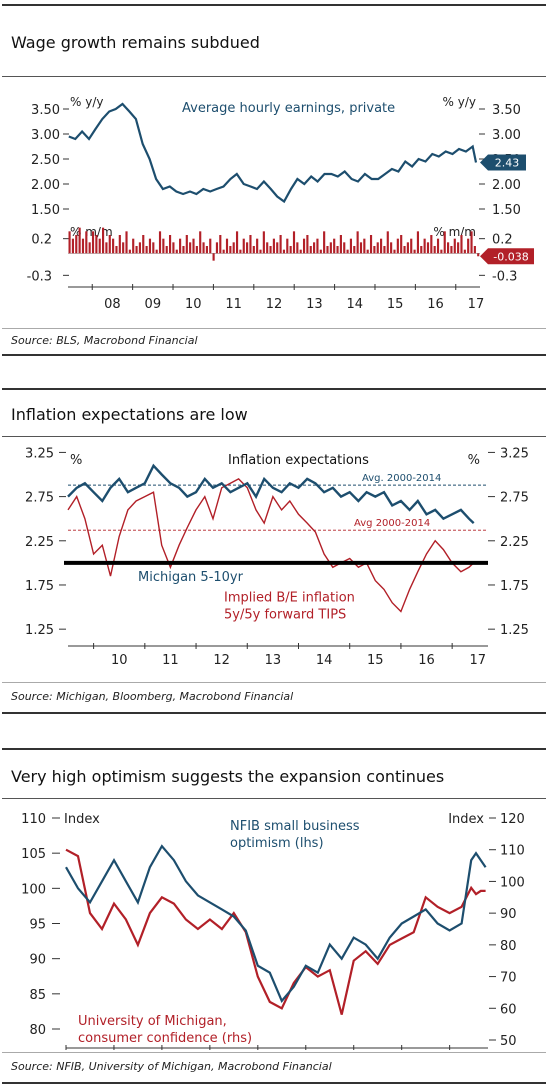 The width and height of the screenshot is (549, 1087). Describe the element at coordinates (510, 256) in the screenshot. I see `bar-last-value-label: -0.038` at that location.